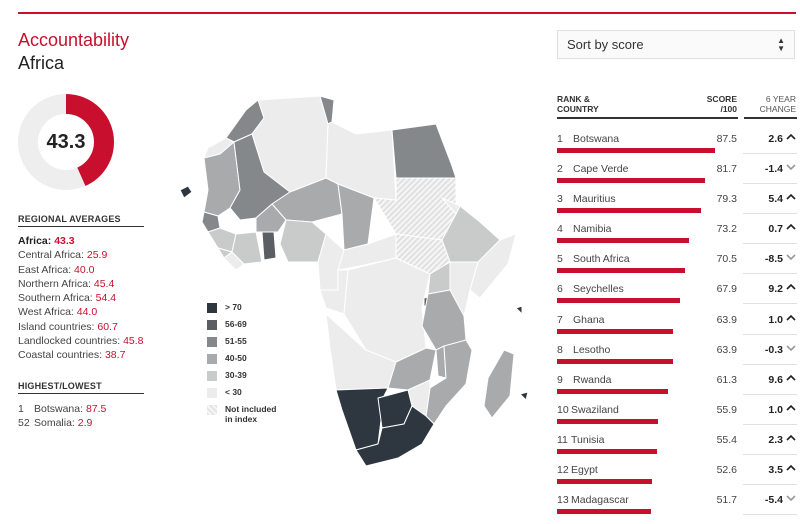  What do you see at coordinates (69, 219) in the screenshot?
I see `regional-averages-heading: REGIONAL AVERAGES` at bounding box center [69, 219].